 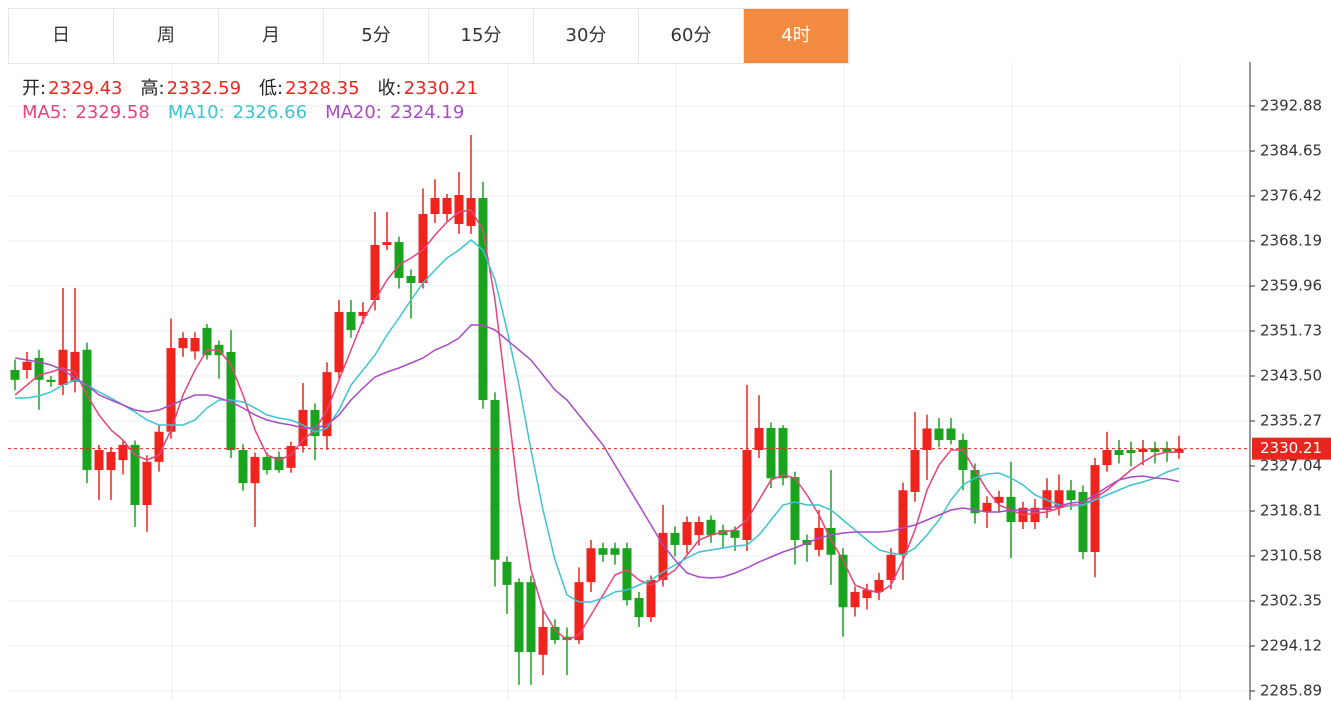 What do you see at coordinates (1291, 151) in the screenshot?
I see `y-tick-label: 2384.65` at bounding box center [1291, 151].